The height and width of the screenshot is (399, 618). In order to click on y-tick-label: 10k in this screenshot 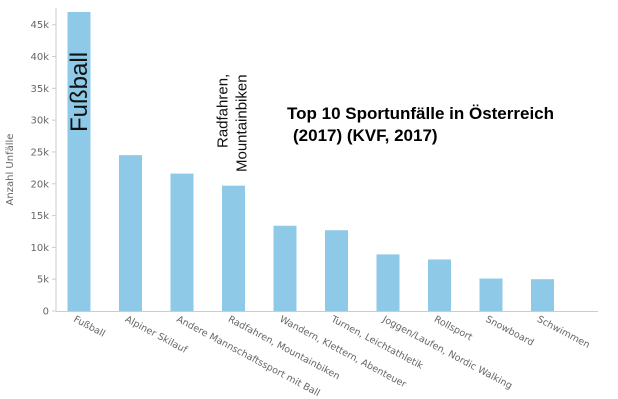, I will do `click(39, 248)`.